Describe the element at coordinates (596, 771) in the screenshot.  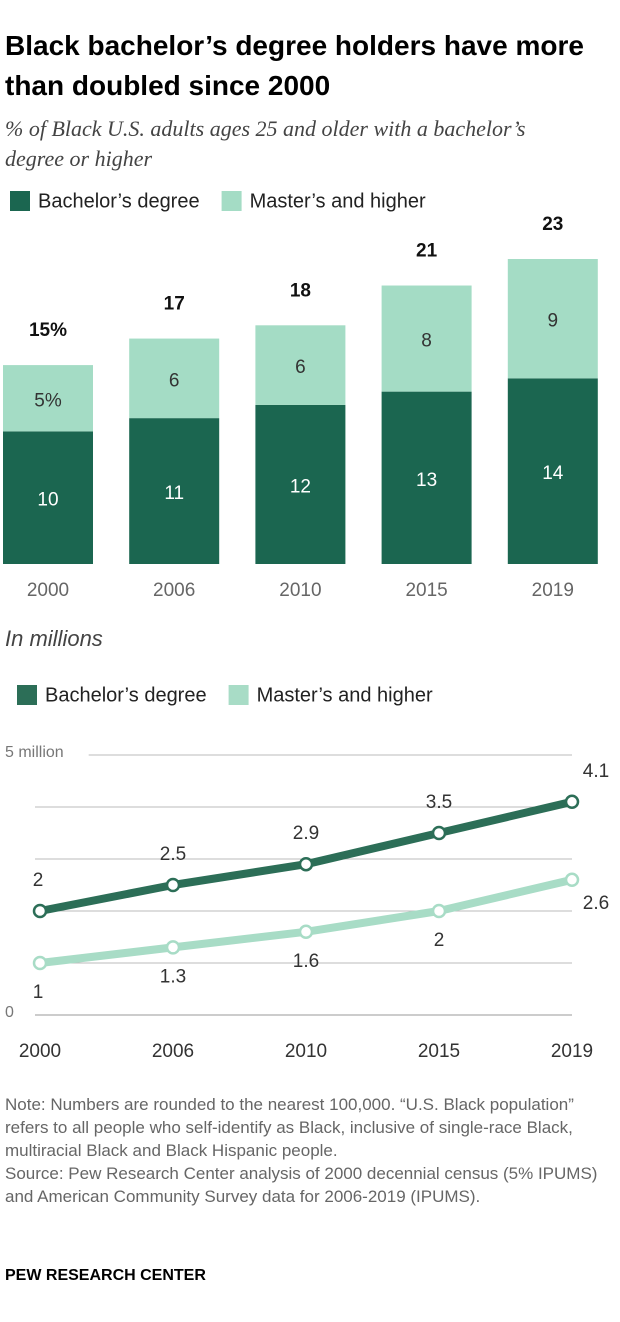
I see `value-label: 4.1` at that location.